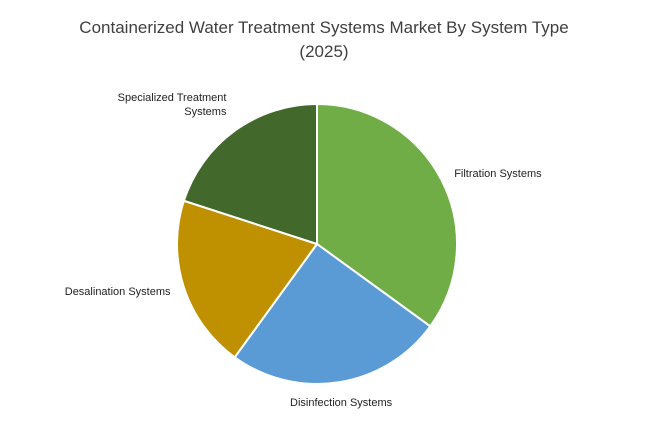  What do you see at coordinates (172, 105) in the screenshot?
I see `slice-label: Specialized Treatment Systems` at bounding box center [172, 105].